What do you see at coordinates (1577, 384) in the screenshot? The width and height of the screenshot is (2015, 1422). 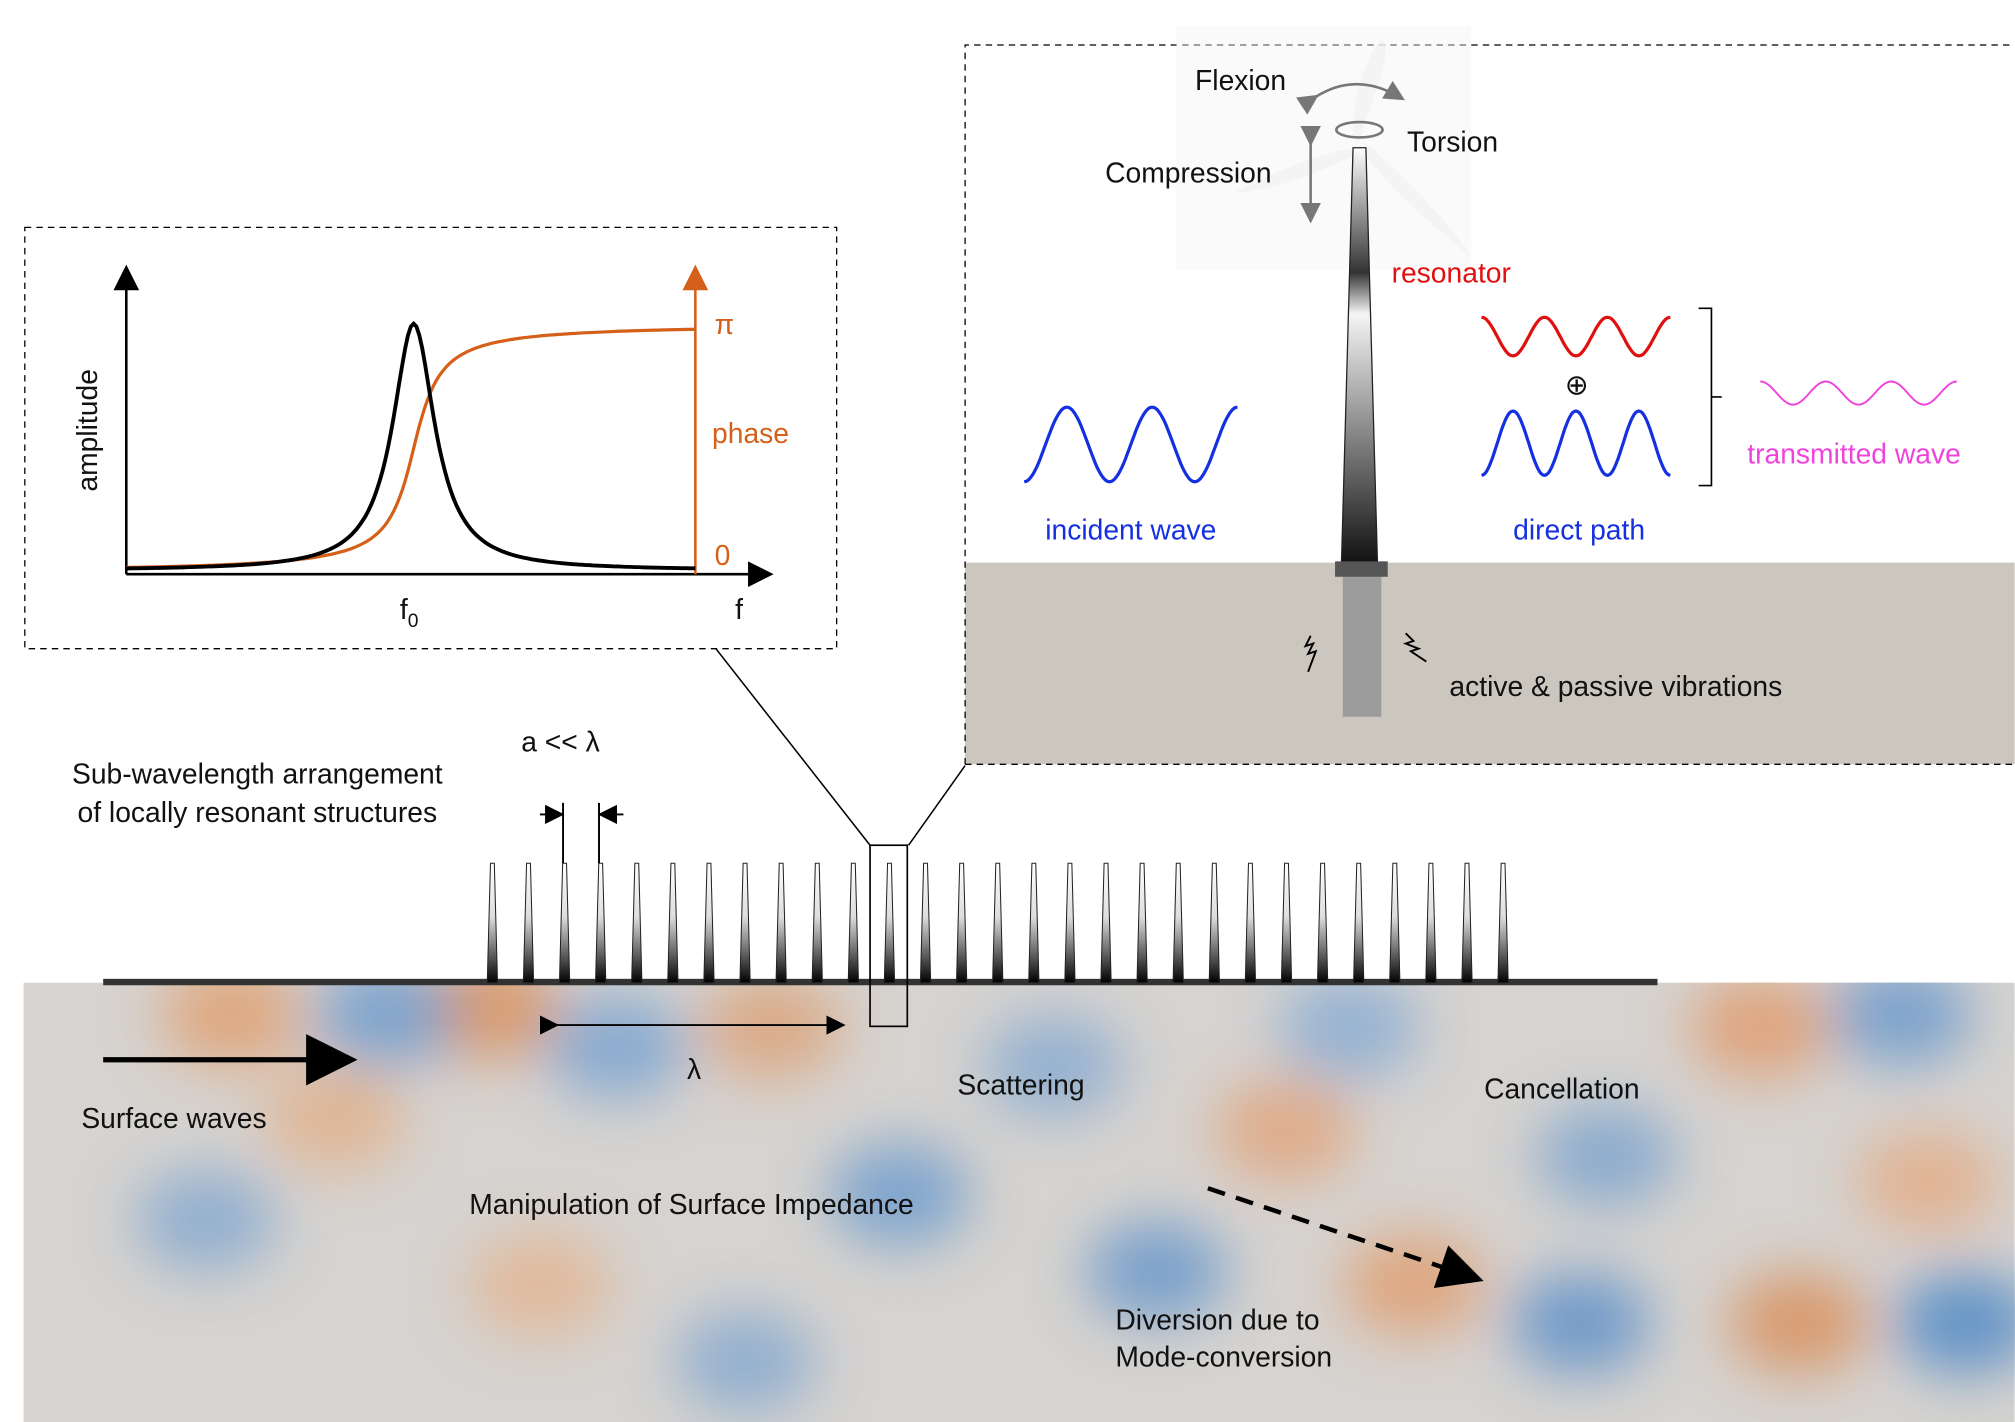 I see `superposition-symbol: ⊕` at bounding box center [1577, 384].